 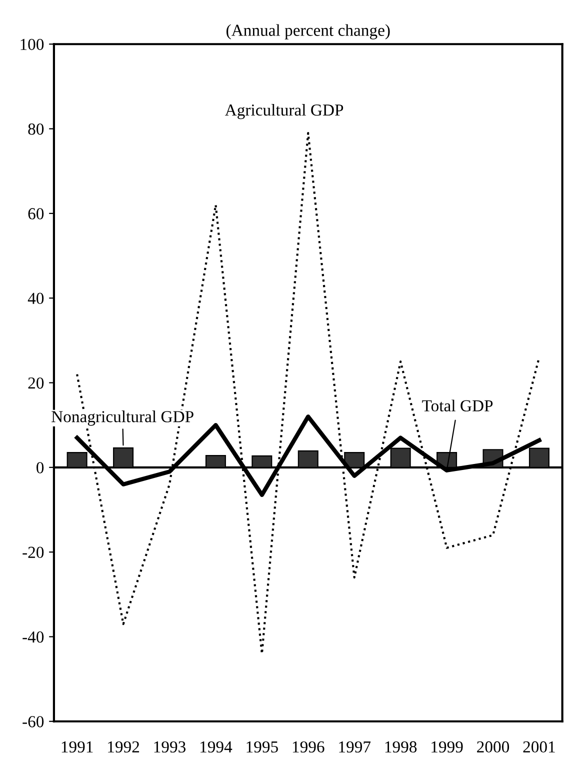 What do you see at coordinates (123, 418) in the screenshot?
I see `annotation: Nonagricultural GDP` at bounding box center [123, 418].